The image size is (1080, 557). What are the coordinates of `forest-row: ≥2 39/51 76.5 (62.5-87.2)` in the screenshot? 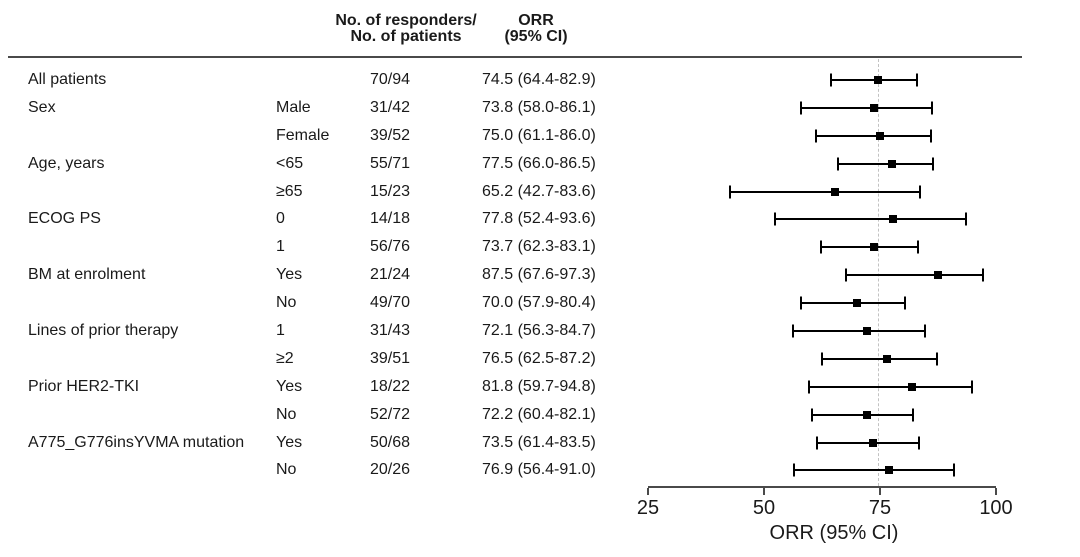 It's located at (540, 359).